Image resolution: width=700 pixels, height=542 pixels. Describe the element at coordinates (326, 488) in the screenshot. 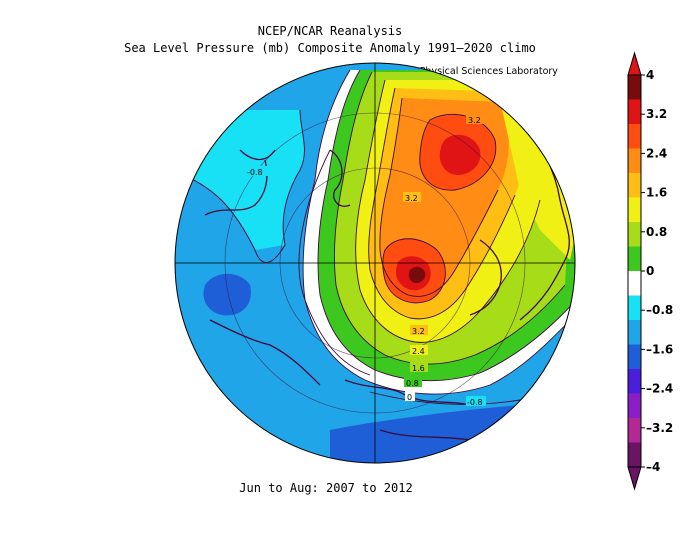

I see `period-label: Jun to Aug: 2007 to 2012` at that location.